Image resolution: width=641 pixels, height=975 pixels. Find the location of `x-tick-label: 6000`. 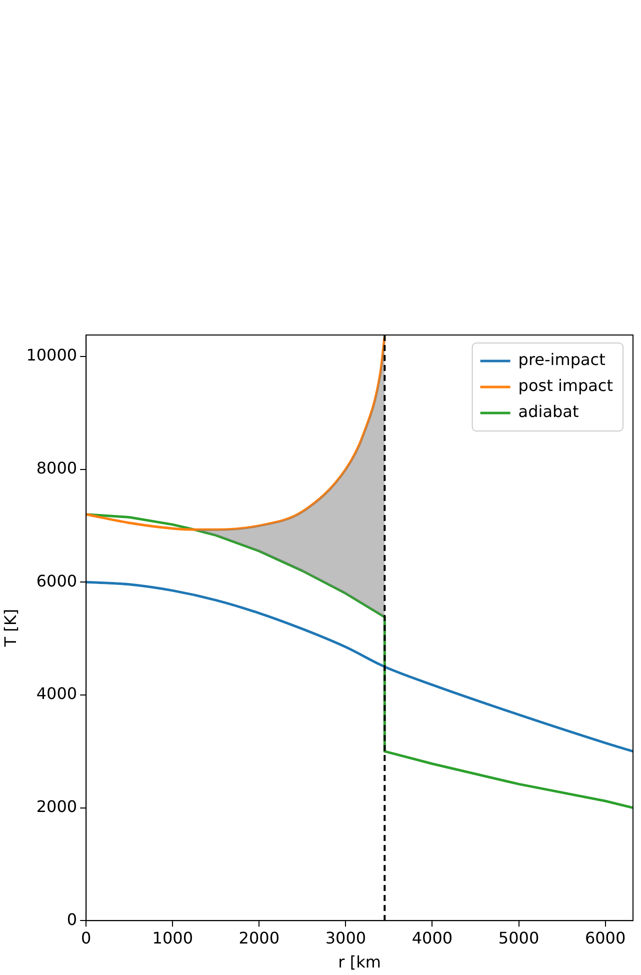

x-tick-label: 6000 is located at coordinates (605, 938).